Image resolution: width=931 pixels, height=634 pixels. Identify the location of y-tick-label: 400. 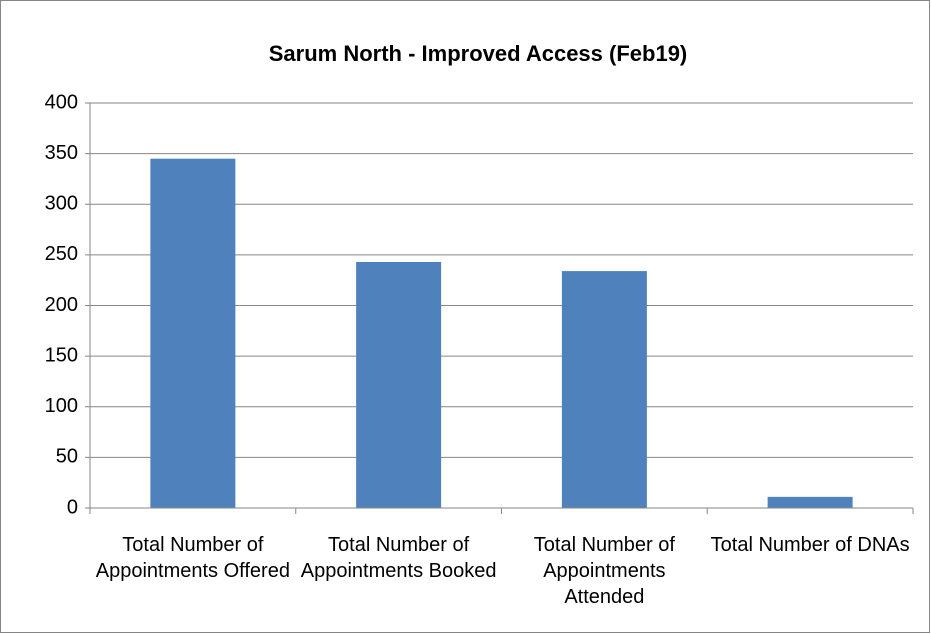
(61, 102).